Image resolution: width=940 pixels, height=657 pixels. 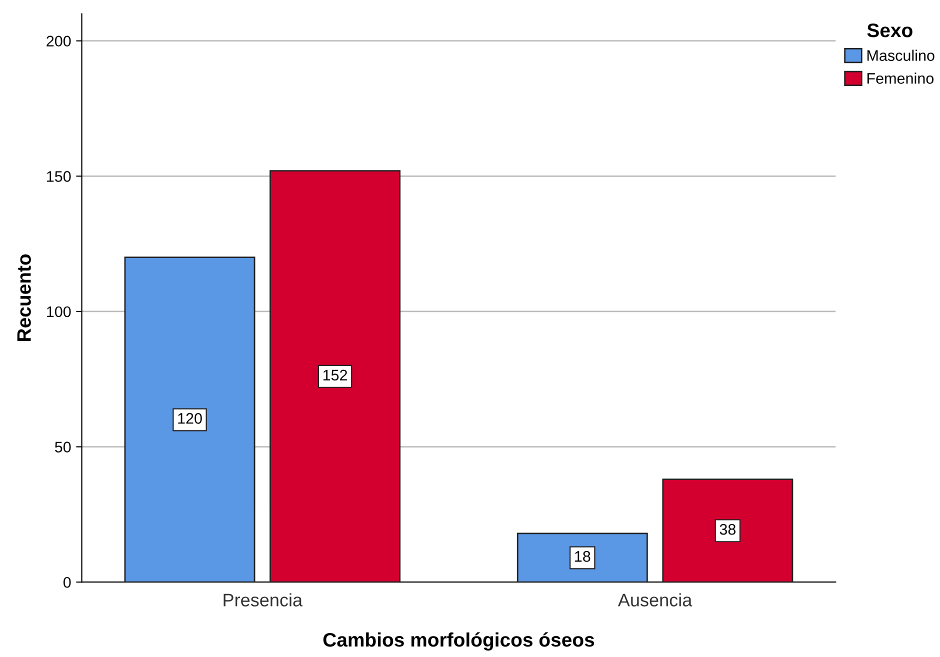 I want to click on y-tick-label: 200, so click(x=58, y=41).